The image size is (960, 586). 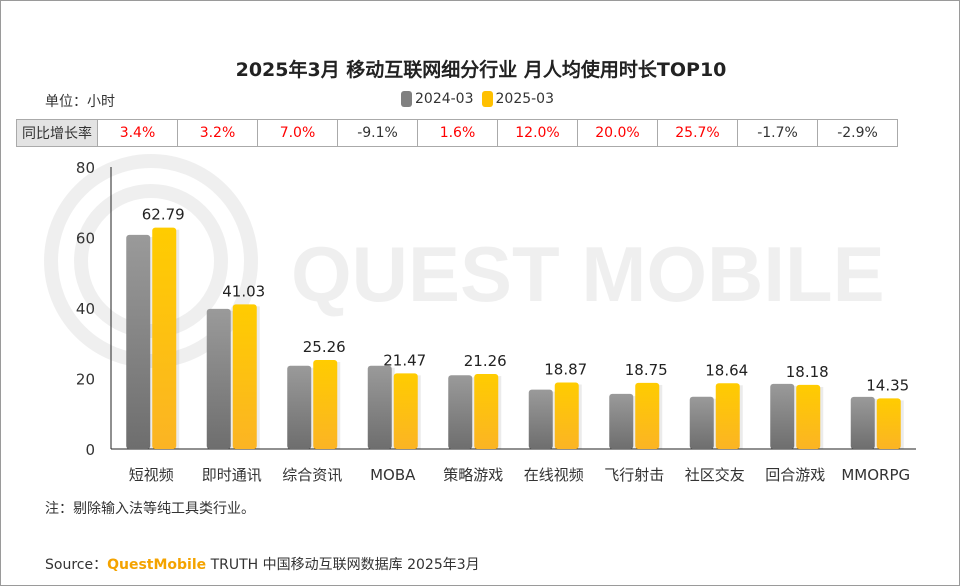 I want to click on growth-cell: -9.1%, so click(x=377, y=133).